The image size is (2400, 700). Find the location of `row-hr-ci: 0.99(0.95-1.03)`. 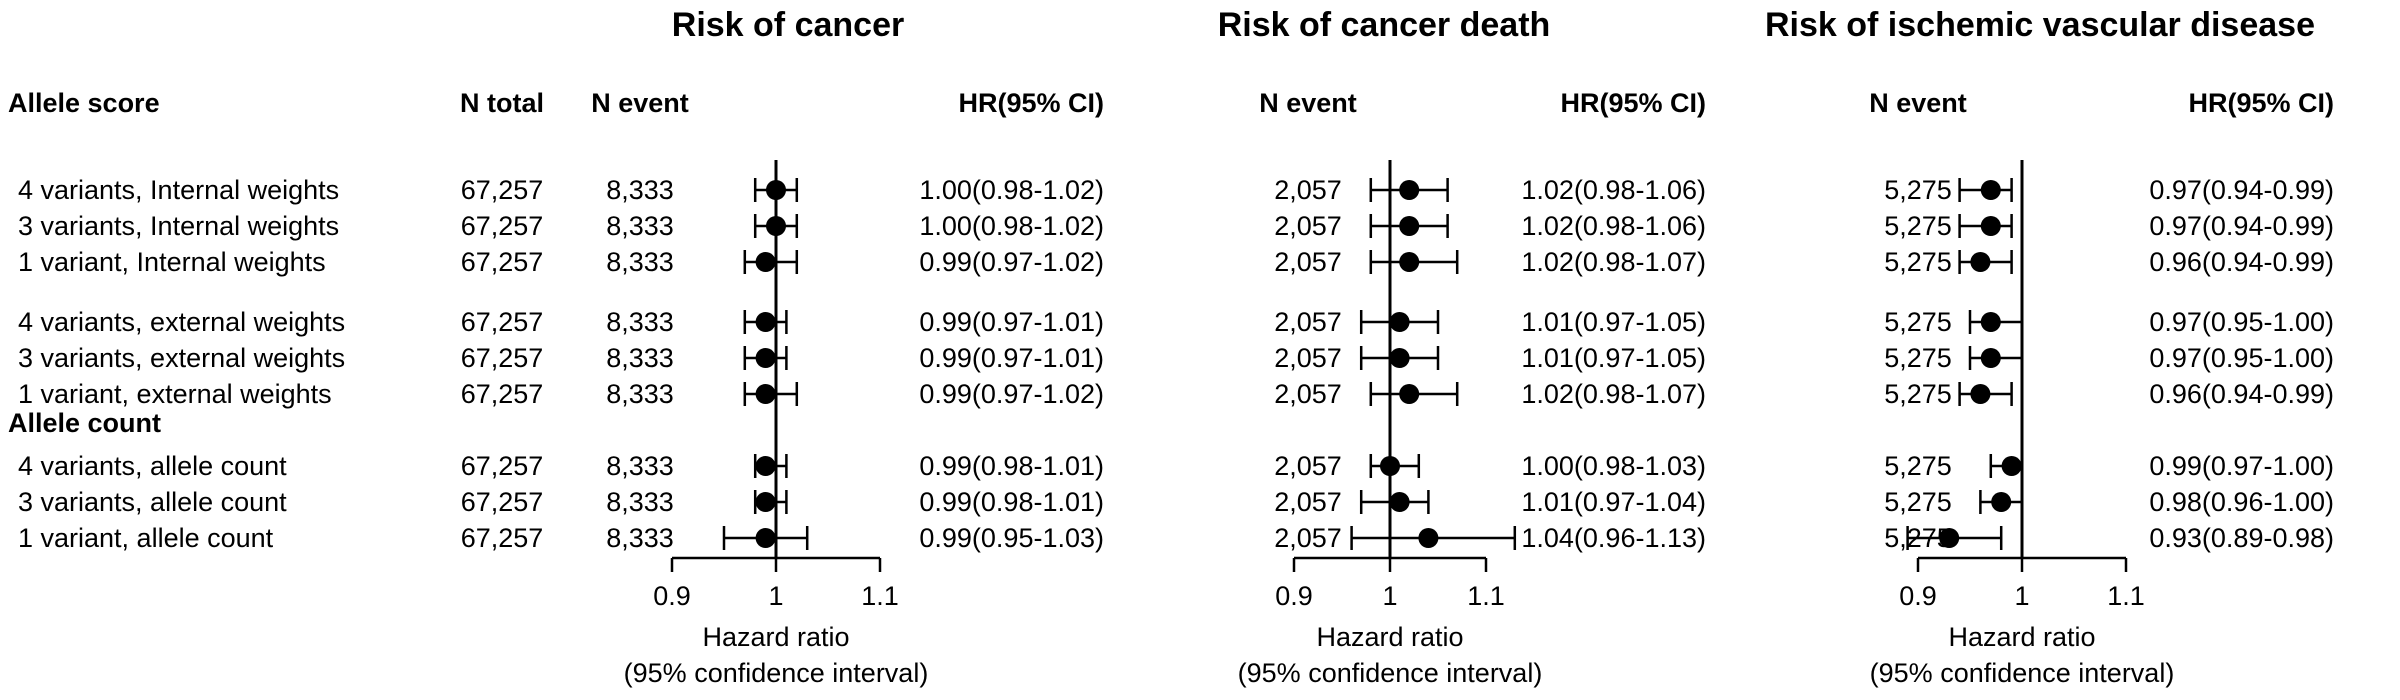

row-hr-ci: 0.99(0.95-1.03) is located at coordinates (1011, 538).